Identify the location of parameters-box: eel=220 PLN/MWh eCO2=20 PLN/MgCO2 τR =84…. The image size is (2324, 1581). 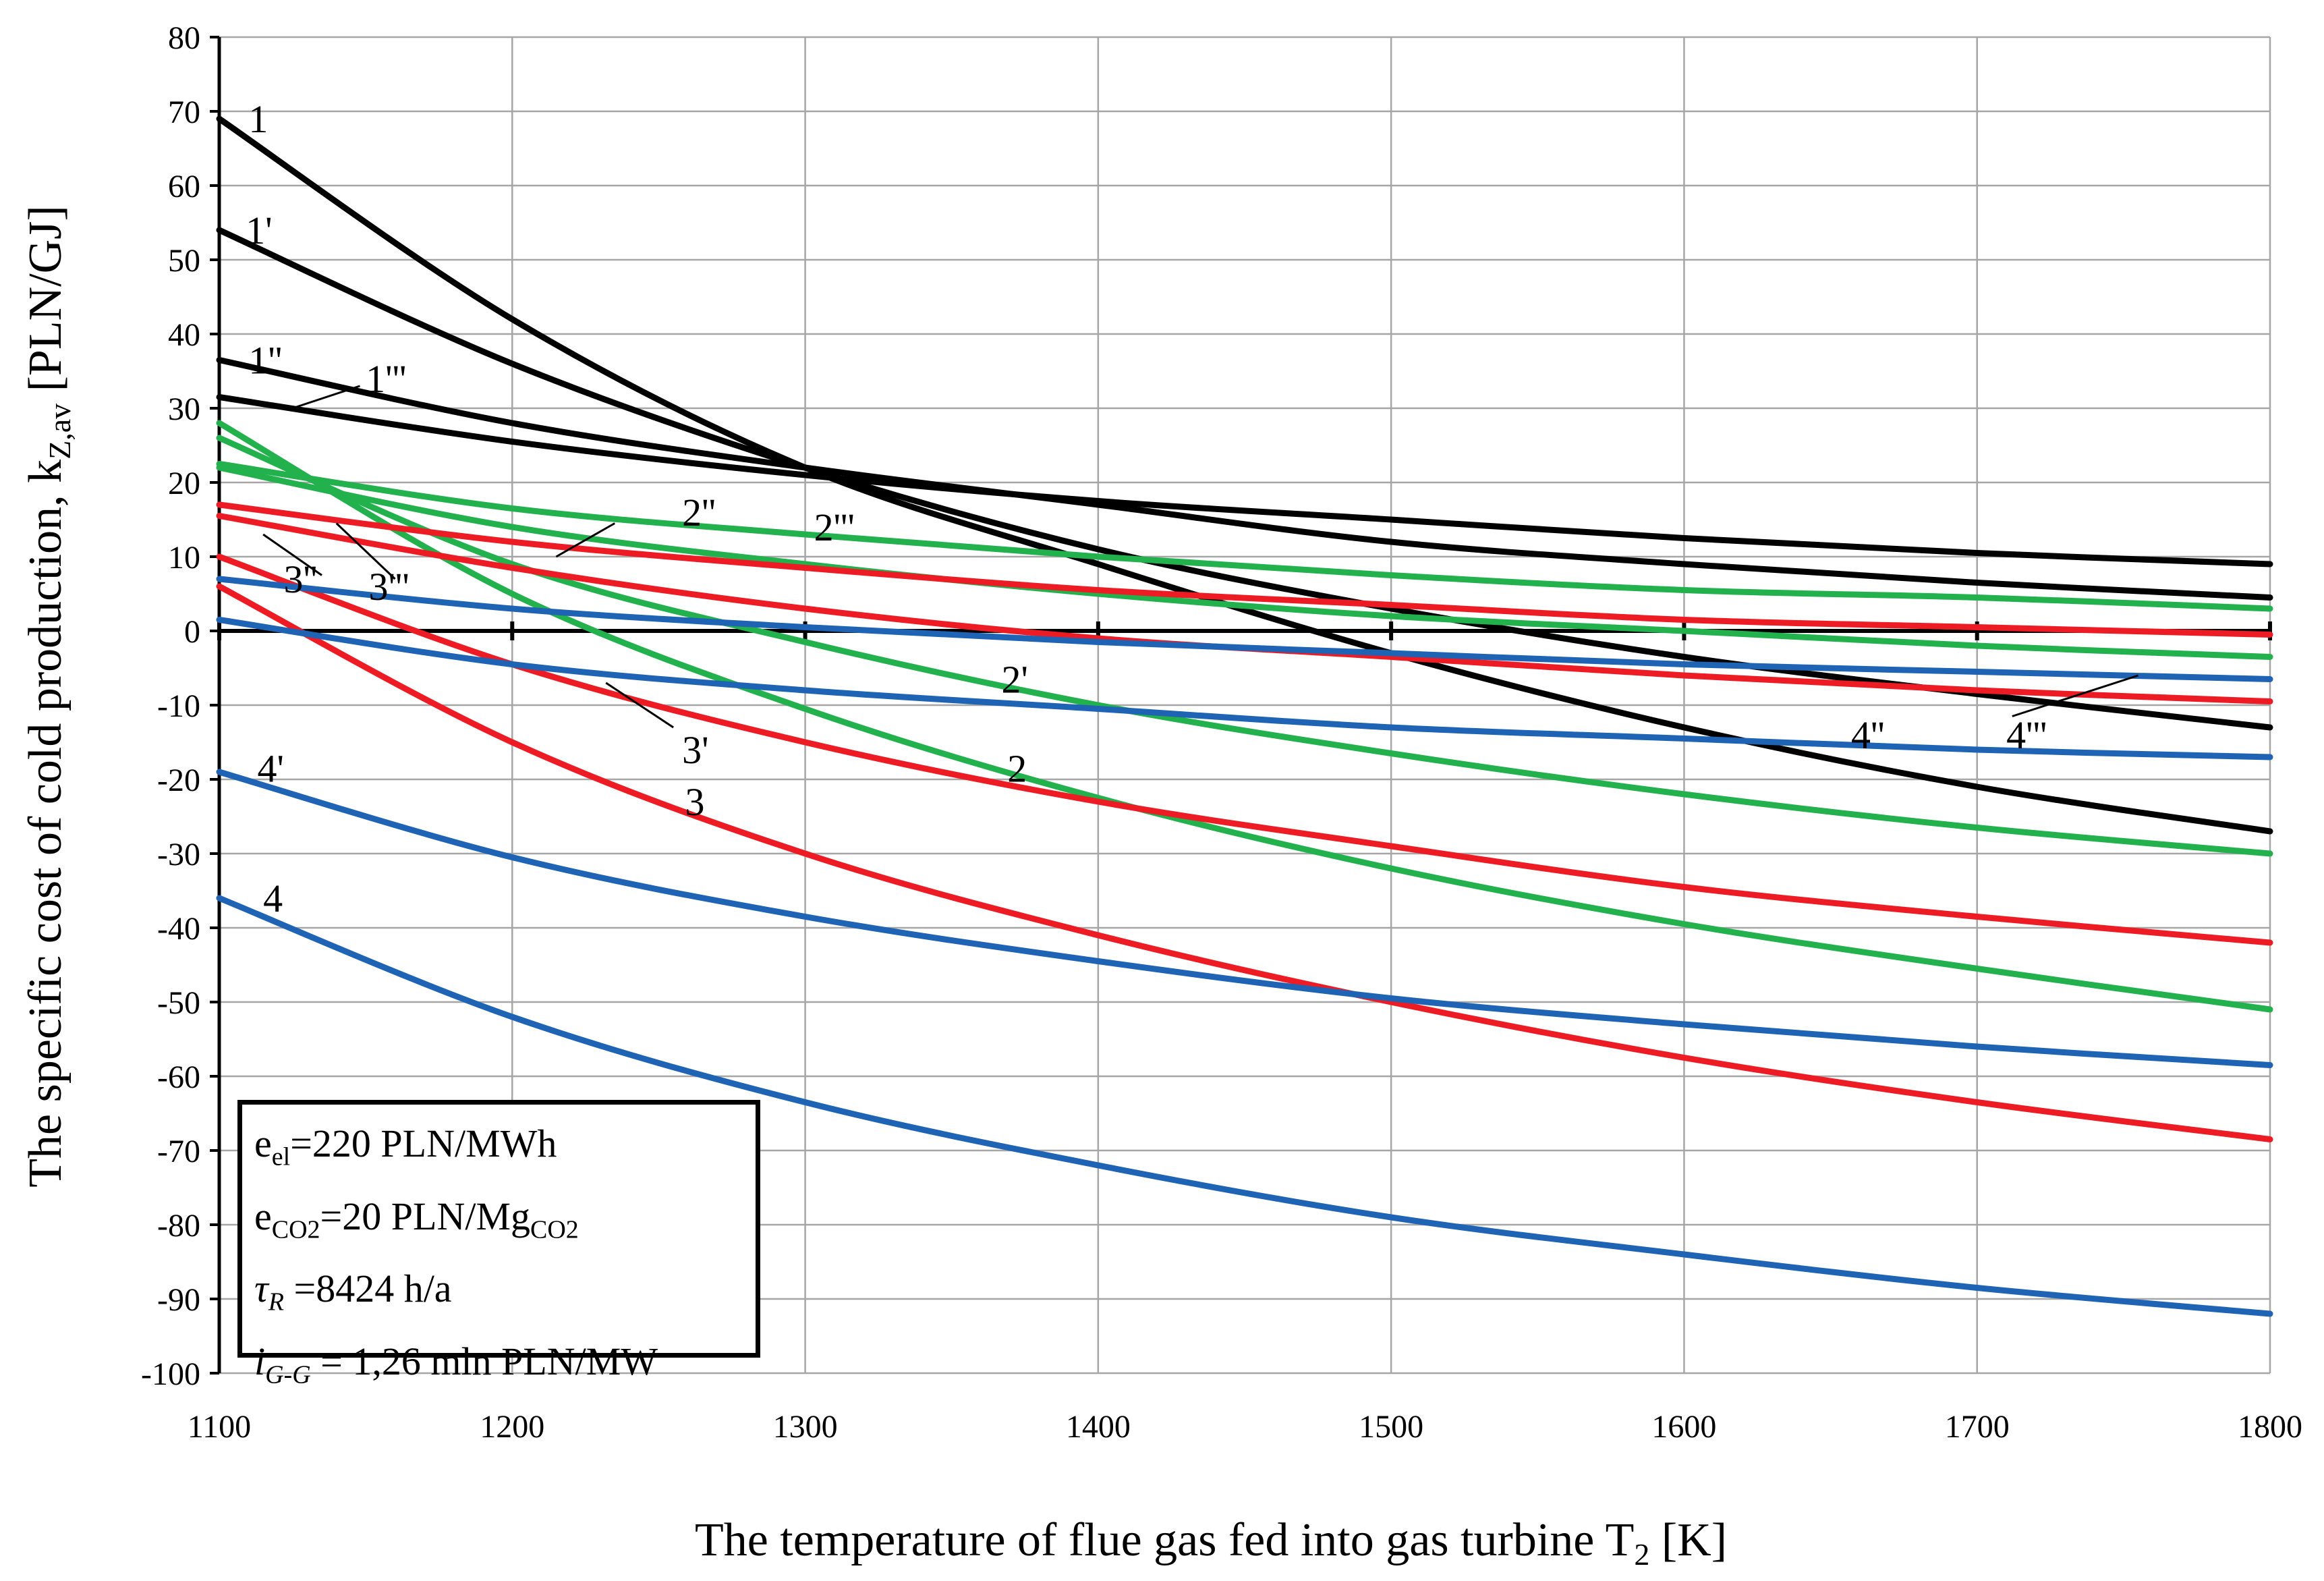
(498, 1244).